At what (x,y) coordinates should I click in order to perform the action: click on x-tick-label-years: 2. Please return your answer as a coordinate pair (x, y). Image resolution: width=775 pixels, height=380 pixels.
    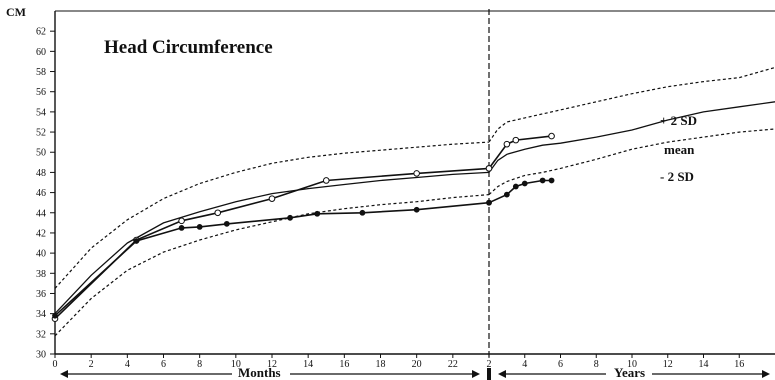
    Looking at the image, I should click on (489, 364).